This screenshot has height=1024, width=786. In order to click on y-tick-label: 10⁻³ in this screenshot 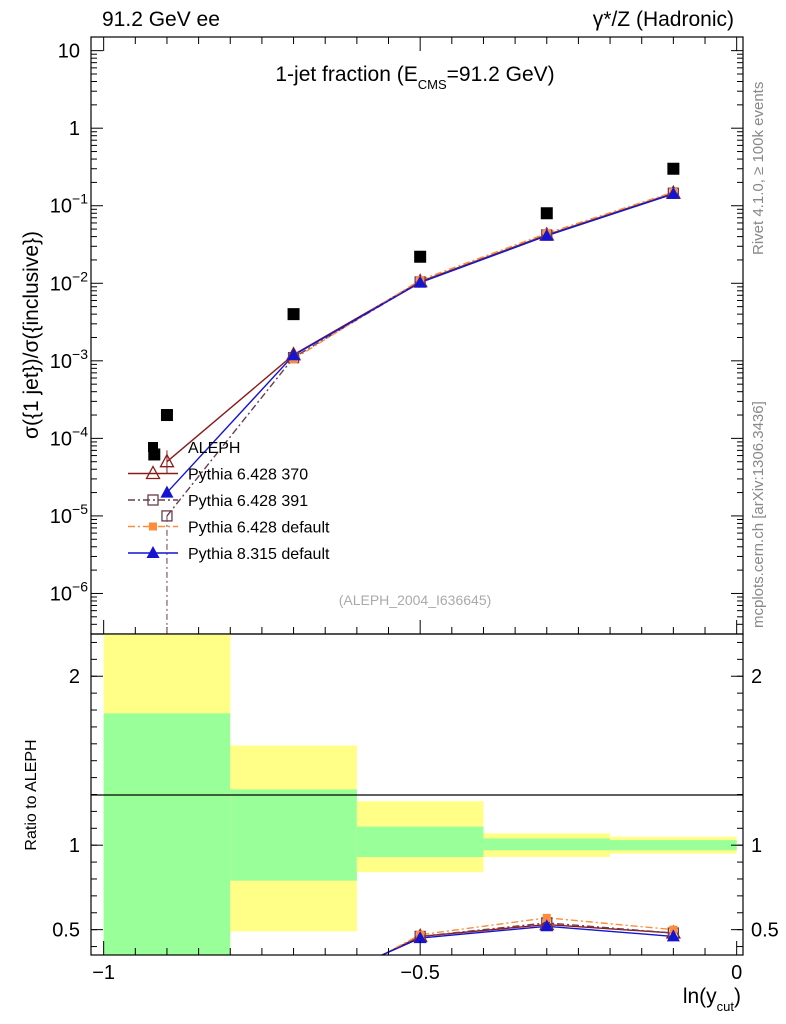, I will do `click(69, 359)`.